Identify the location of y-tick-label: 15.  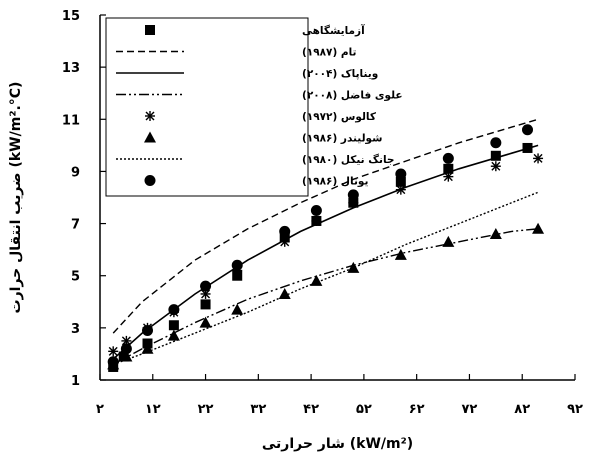
(71, 16).